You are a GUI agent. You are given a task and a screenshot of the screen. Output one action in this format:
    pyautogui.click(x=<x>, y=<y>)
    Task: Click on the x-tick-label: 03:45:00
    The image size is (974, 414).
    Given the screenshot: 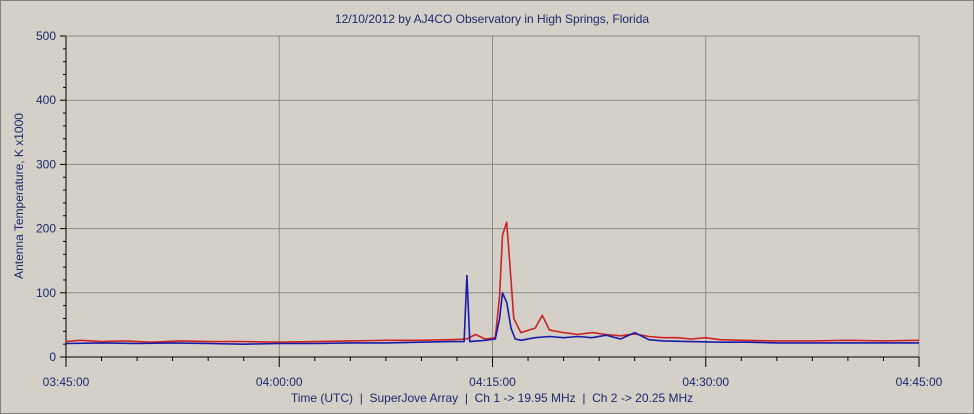 What is the action you would take?
    pyautogui.click(x=66, y=382)
    